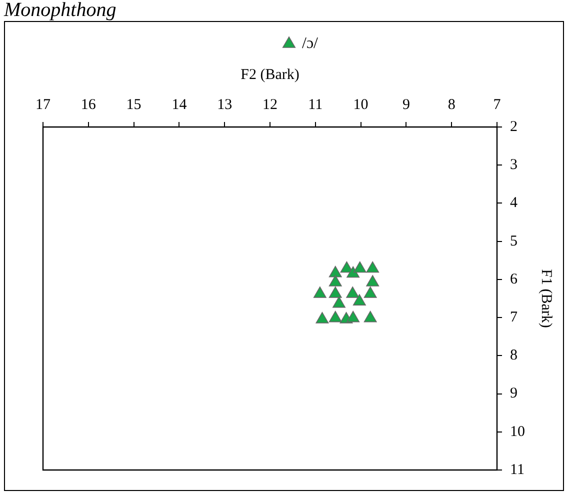 The height and width of the screenshot is (493, 566). Describe the element at coordinates (514, 356) in the screenshot. I see `y-tick-label: 8` at that location.